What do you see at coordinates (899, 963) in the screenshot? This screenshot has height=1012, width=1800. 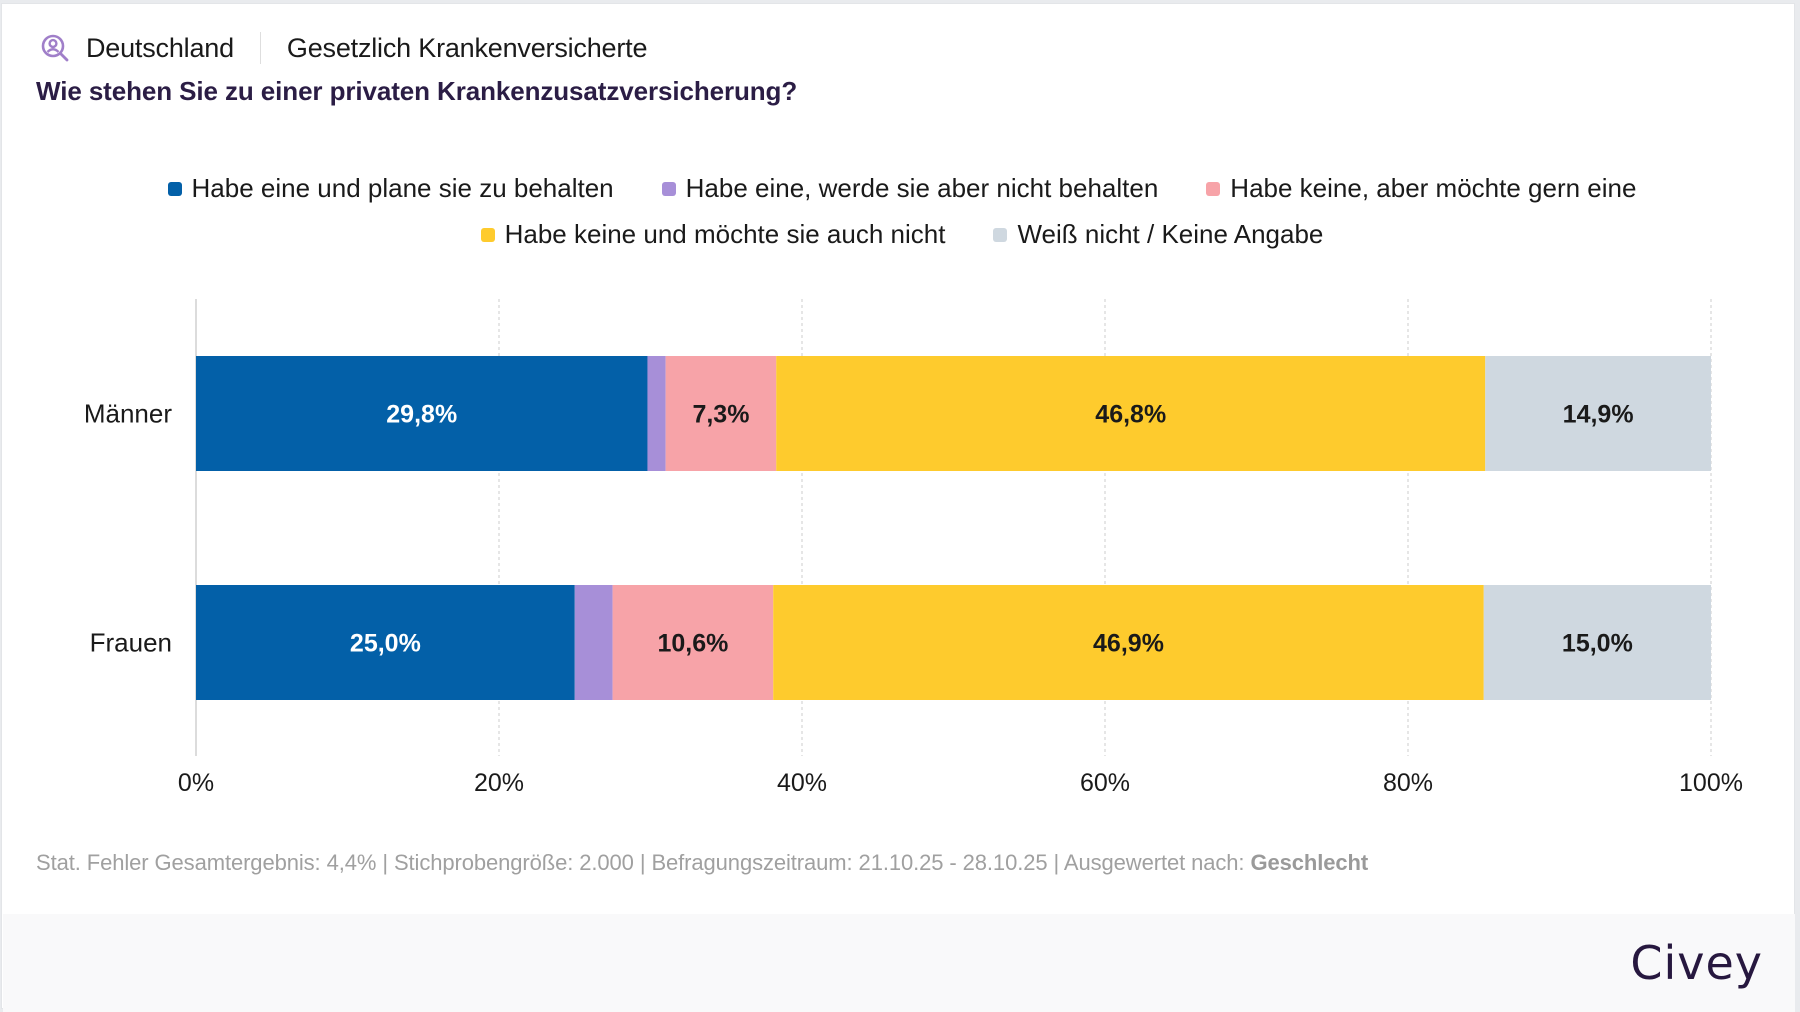 I see `brand-footer: Civey` at bounding box center [899, 963].